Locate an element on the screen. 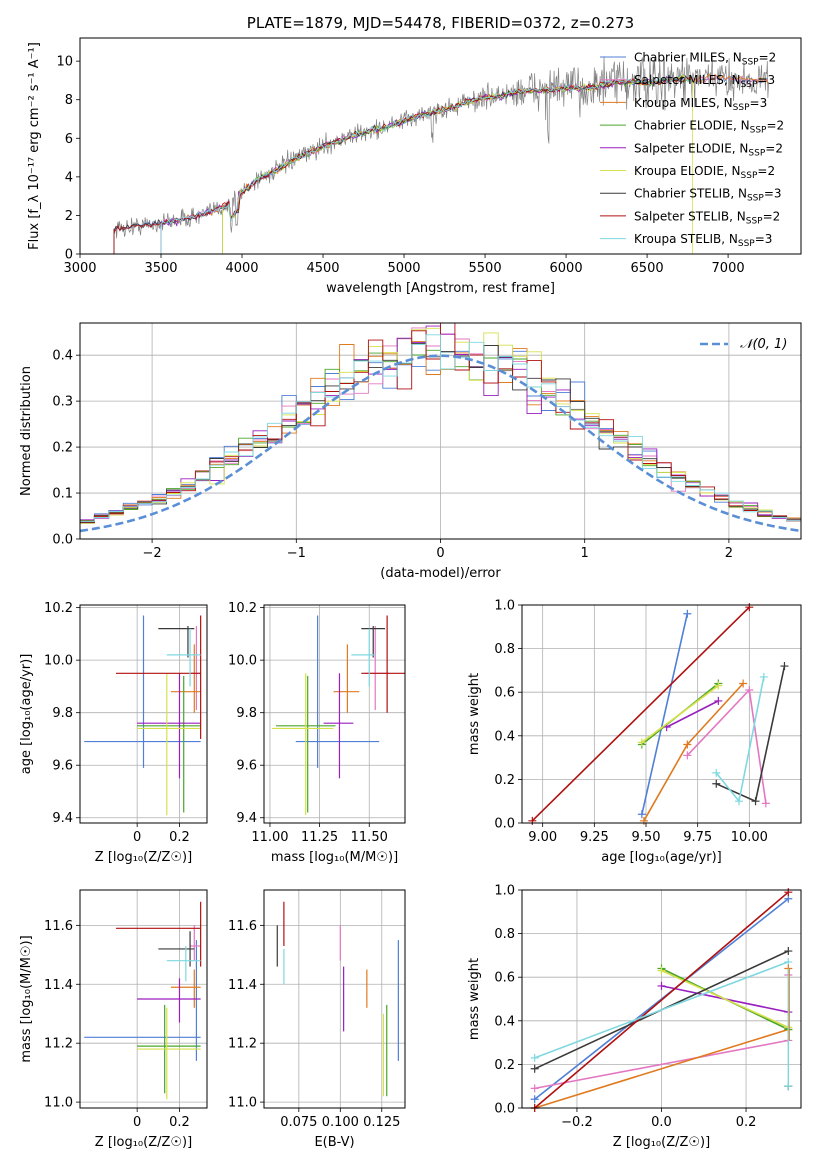  x-tick-label: 0.100 is located at coordinates (340, 1122).